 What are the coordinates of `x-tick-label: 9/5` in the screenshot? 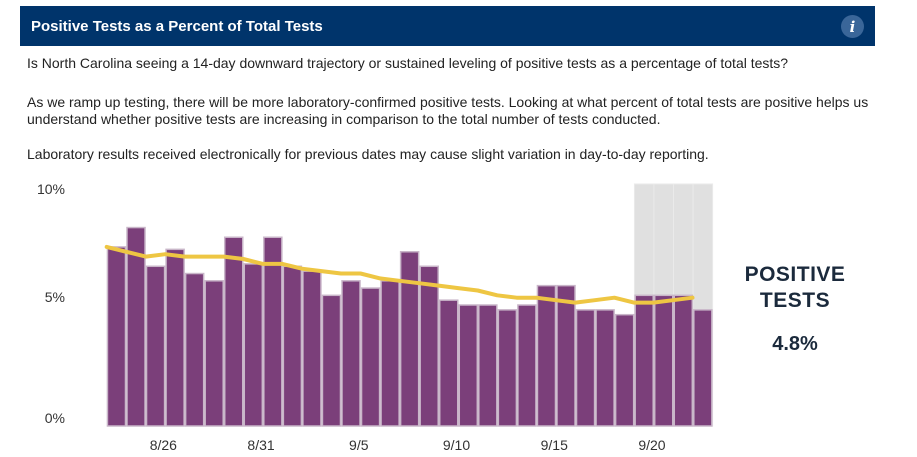 It's located at (359, 445).